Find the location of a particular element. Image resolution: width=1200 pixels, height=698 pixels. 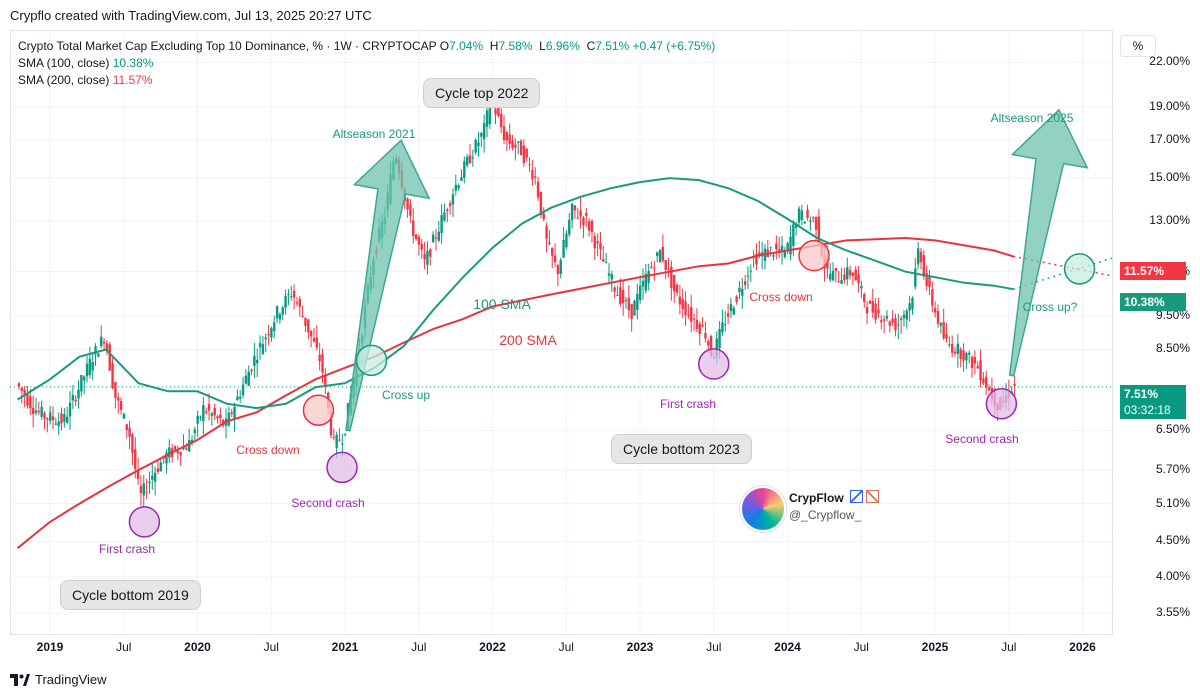

altseason-2025-arrow is located at coordinates (1048, 242).